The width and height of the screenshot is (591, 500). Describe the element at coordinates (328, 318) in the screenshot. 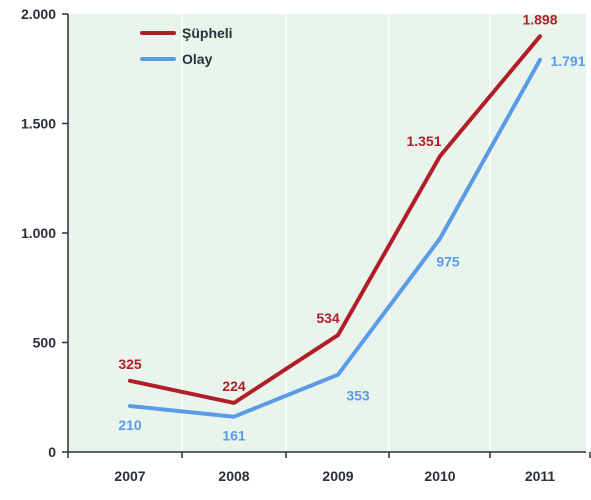

I see `data-label: 534` at that location.